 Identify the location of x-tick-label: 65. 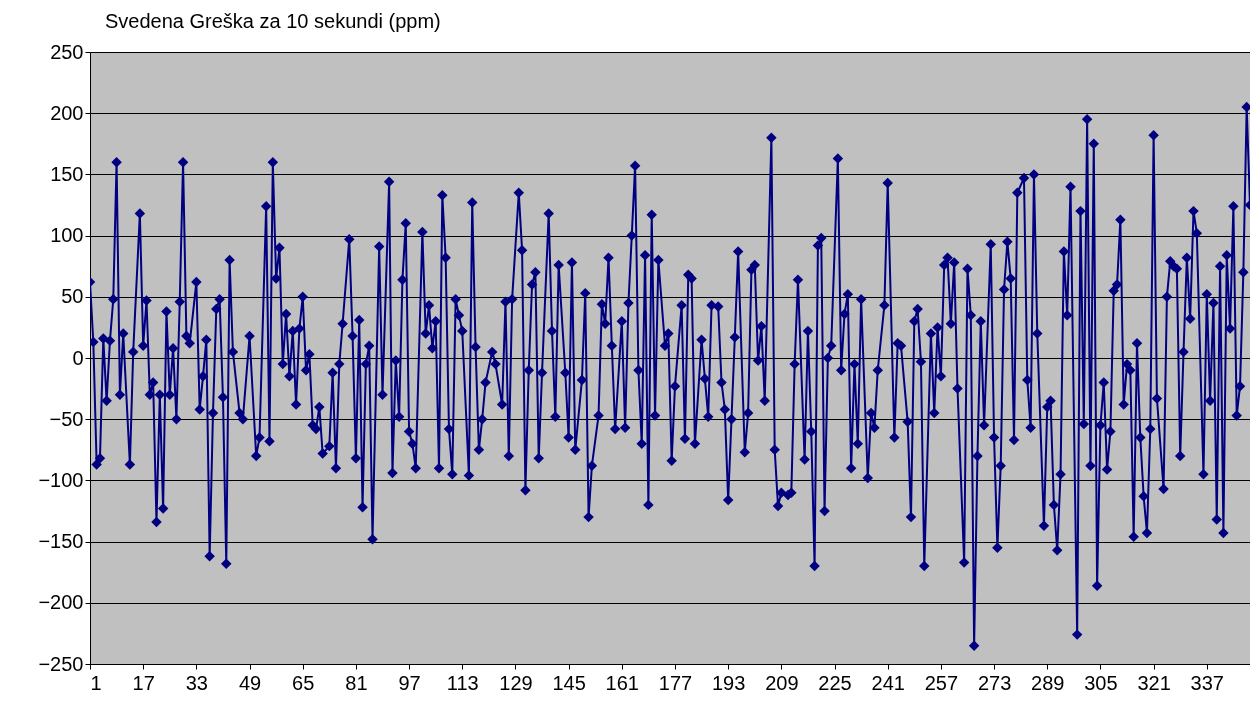
(303, 682).